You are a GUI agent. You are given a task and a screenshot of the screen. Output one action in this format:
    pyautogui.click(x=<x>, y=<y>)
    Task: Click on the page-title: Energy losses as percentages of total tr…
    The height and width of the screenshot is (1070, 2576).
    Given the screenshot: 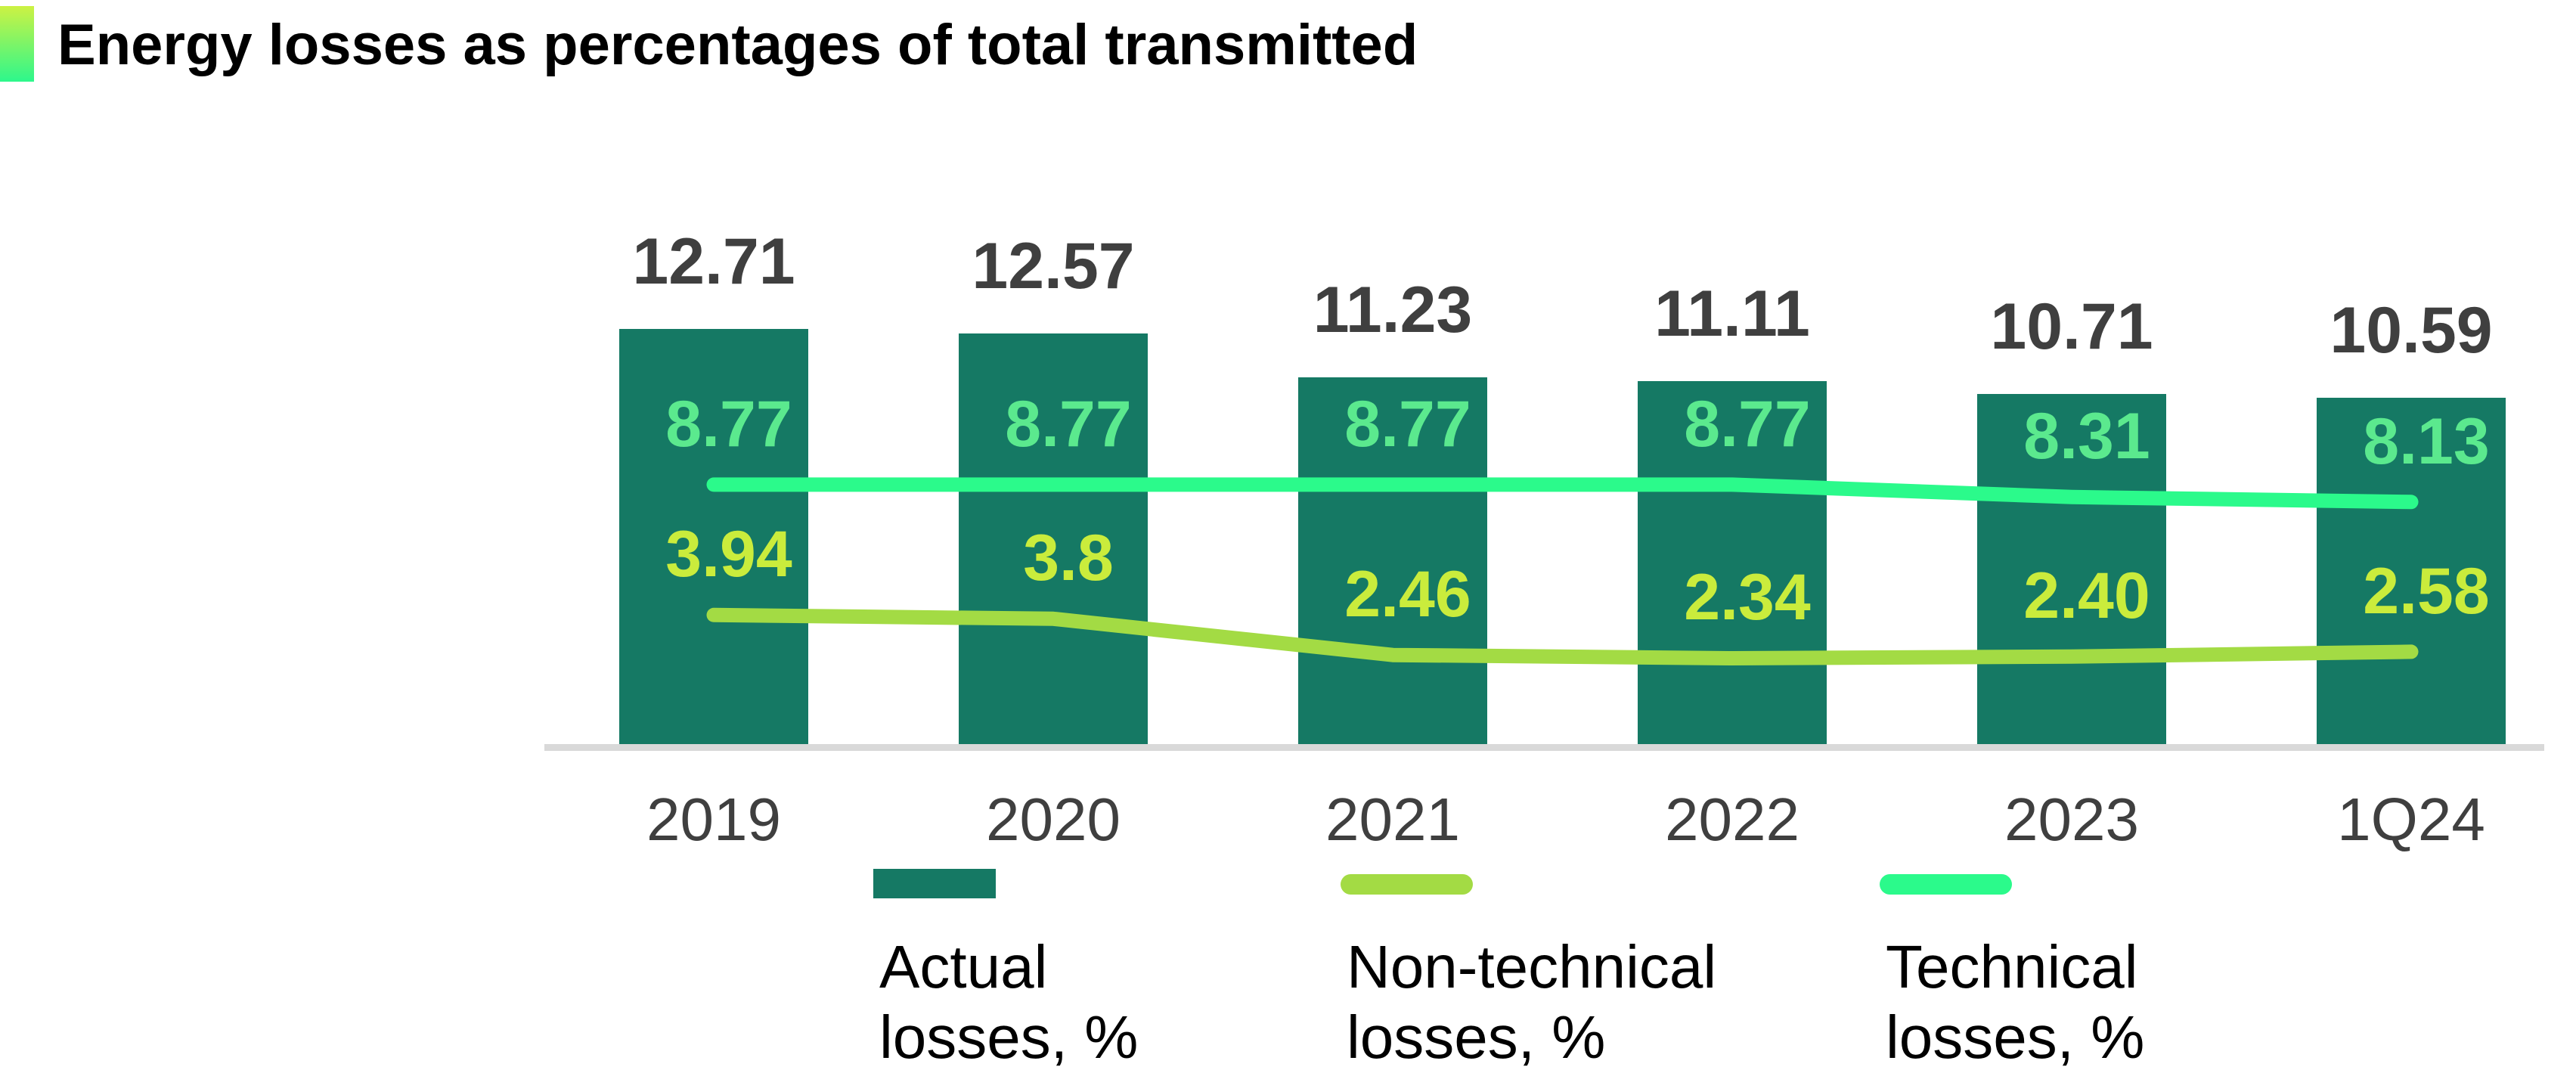 What is the action you would take?
    pyautogui.click(x=737, y=45)
    